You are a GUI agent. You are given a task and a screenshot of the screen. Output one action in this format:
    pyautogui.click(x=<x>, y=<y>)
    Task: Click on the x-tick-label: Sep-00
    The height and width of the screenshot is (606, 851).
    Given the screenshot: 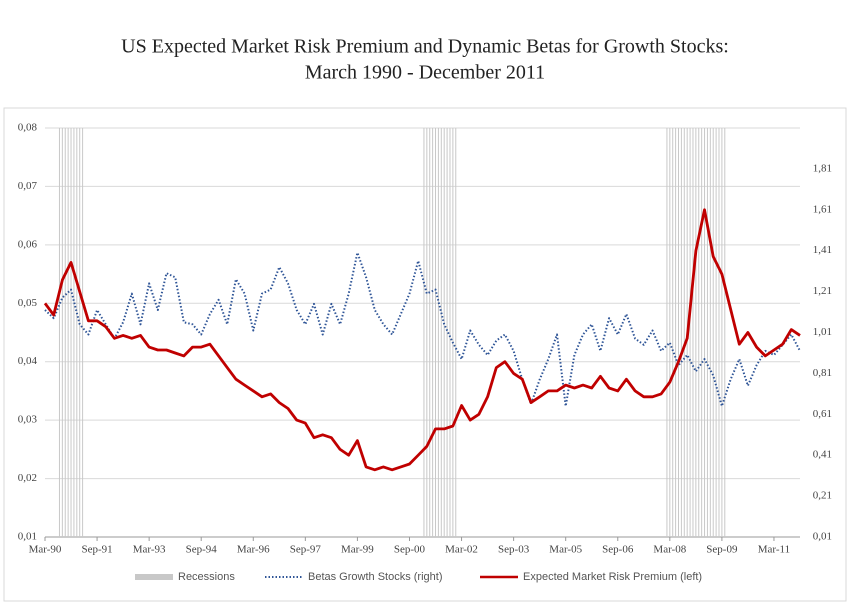 What is the action you would take?
    pyautogui.click(x=410, y=550)
    